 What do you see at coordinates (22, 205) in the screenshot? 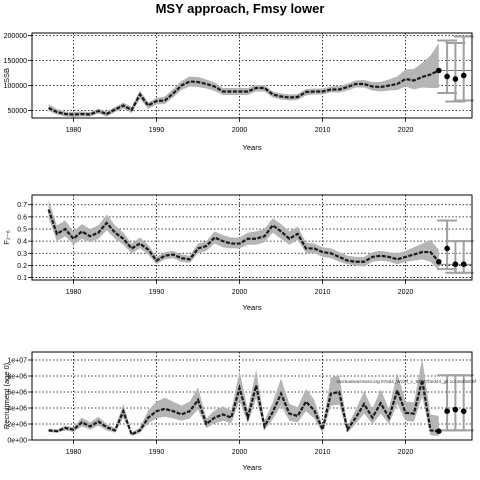
I see `y-tick-label: 0.7` at bounding box center [22, 205].